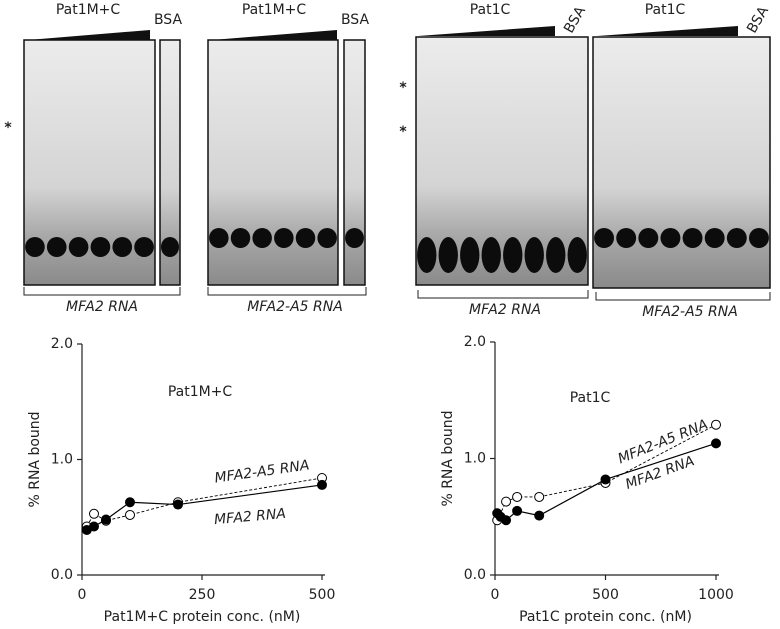 The image size is (780, 629). What do you see at coordinates (605, 617) in the screenshot?
I see `x-axis-label: Pat1C protein conc. (nM)` at bounding box center [605, 617].